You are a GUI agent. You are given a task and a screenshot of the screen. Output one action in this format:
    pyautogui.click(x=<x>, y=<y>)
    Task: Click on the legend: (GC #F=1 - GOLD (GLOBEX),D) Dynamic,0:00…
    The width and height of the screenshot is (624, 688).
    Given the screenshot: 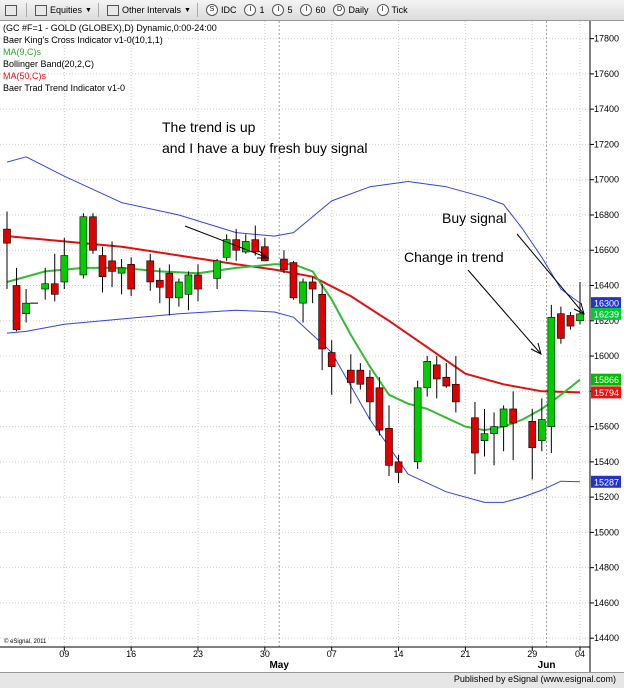 What is the action you would take?
    pyautogui.click(x=110, y=58)
    